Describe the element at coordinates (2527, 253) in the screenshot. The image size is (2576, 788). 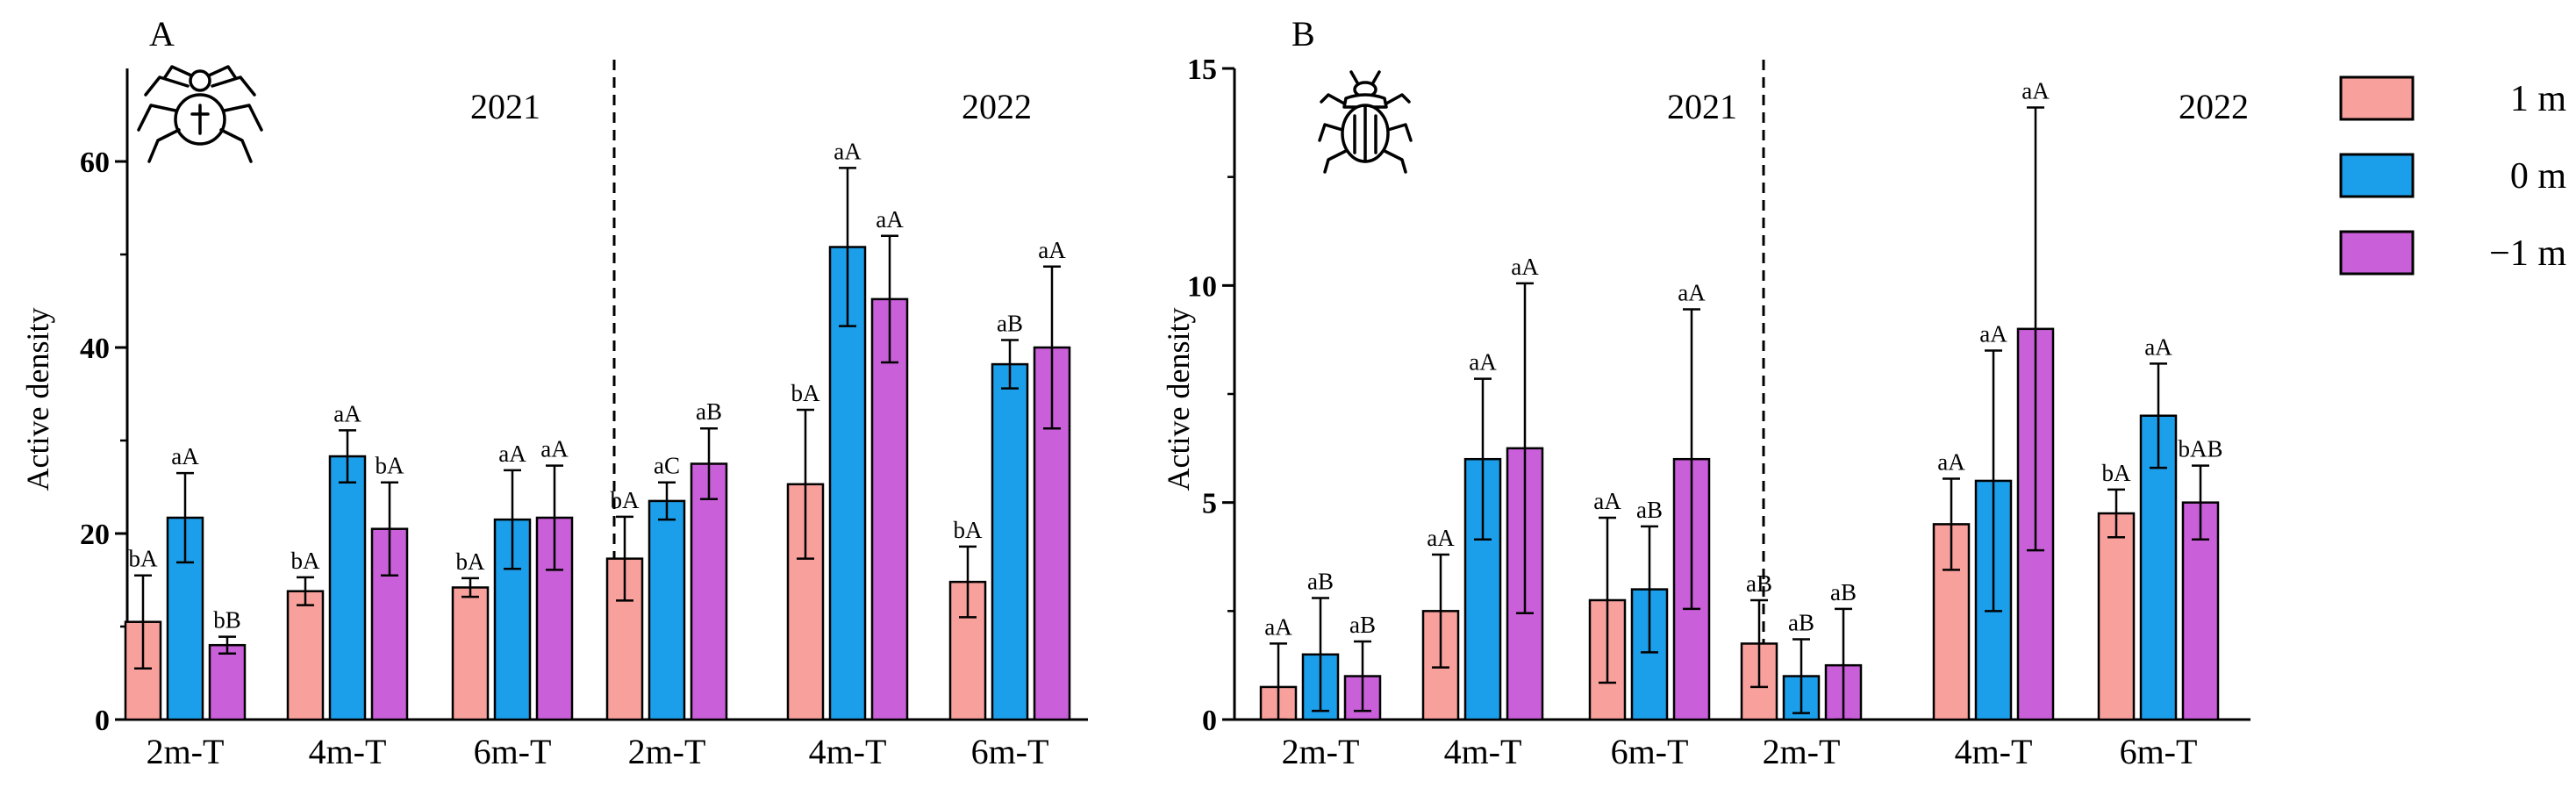
I see `legend-label-2: −1 m` at that location.